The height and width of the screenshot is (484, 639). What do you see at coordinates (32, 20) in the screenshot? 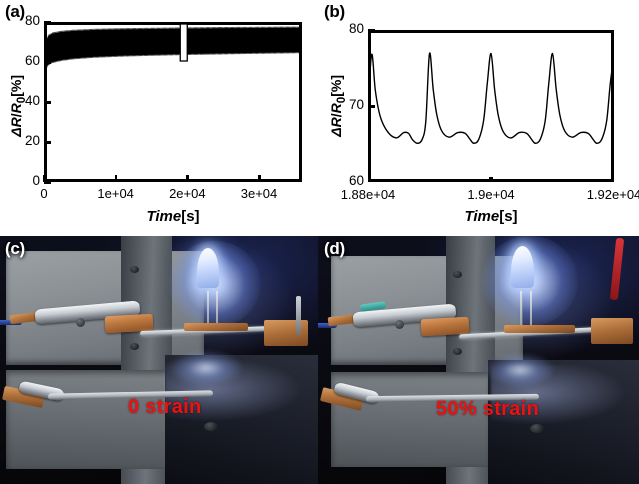
I see `panel-a-ytick-label: 80` at bounding box center [32, 20].